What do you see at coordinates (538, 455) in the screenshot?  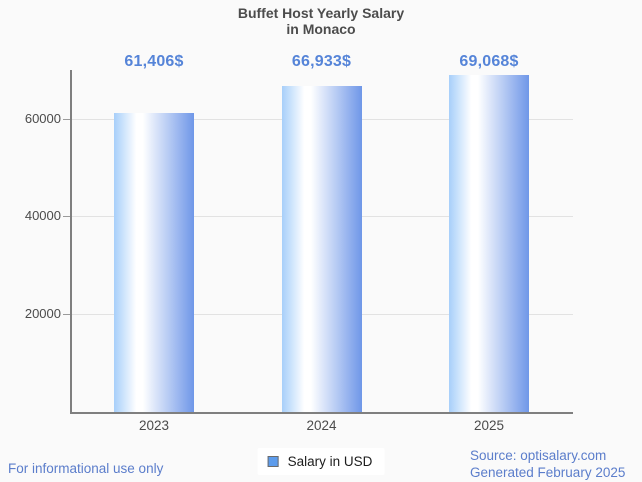 I see `source-link: Source: optisalary.com` at bounding box center [538, 455].